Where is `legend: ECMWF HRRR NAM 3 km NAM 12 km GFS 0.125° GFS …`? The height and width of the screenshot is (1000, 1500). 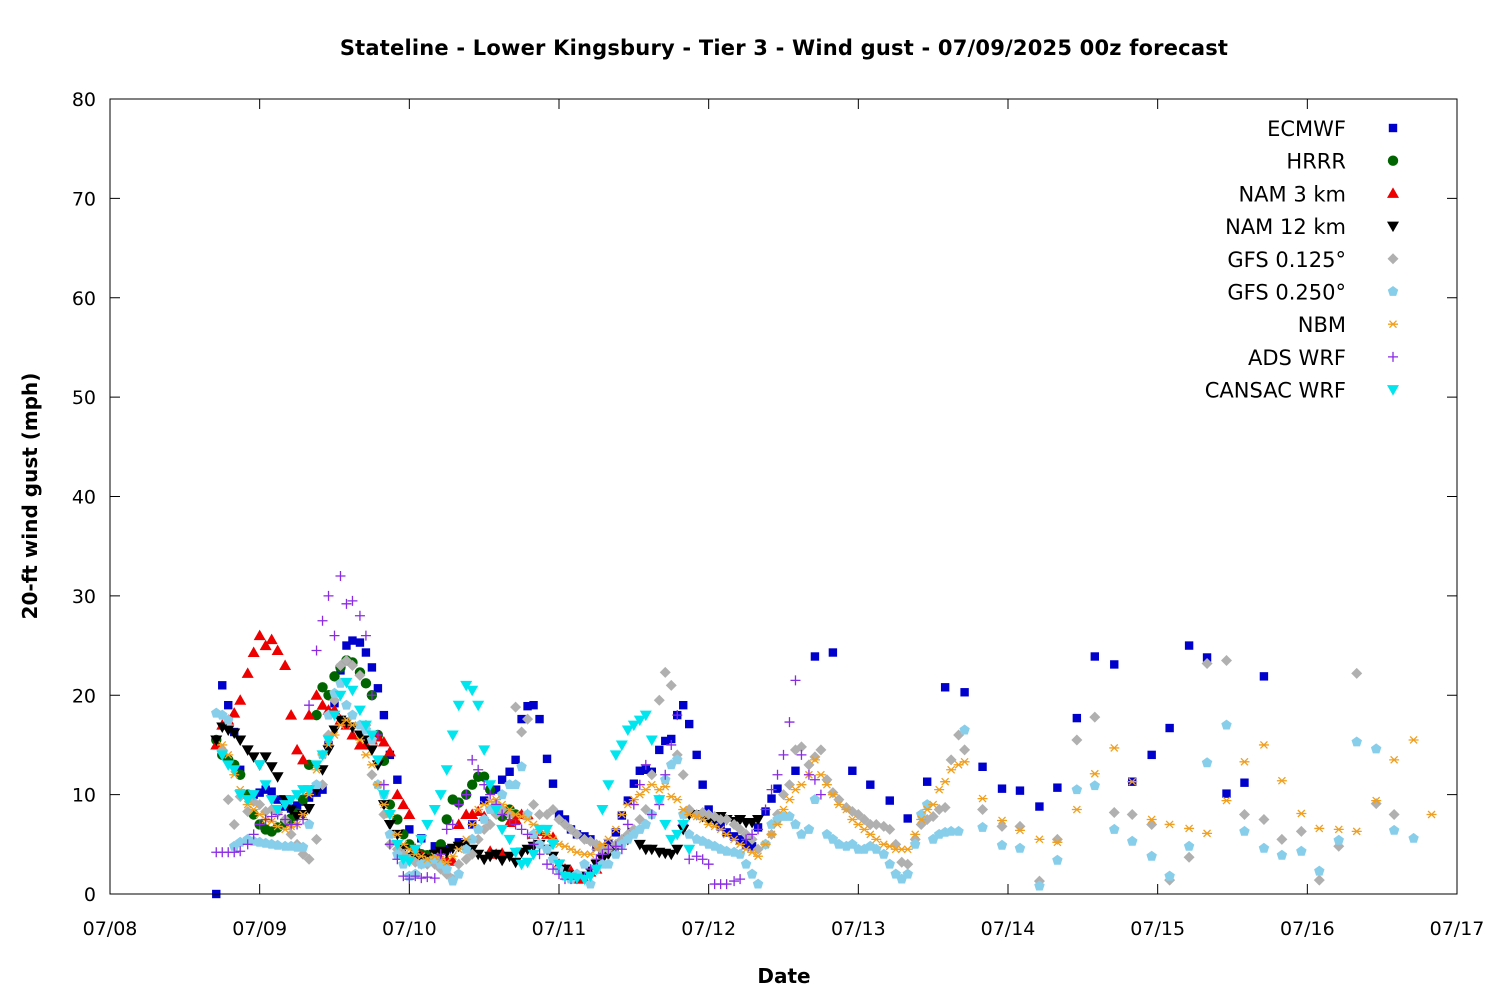 legend: ECMWF HRRR NAM 3 km NAM 12 km GFS 0.125° GFS … is located at coordinates (1302, 260).